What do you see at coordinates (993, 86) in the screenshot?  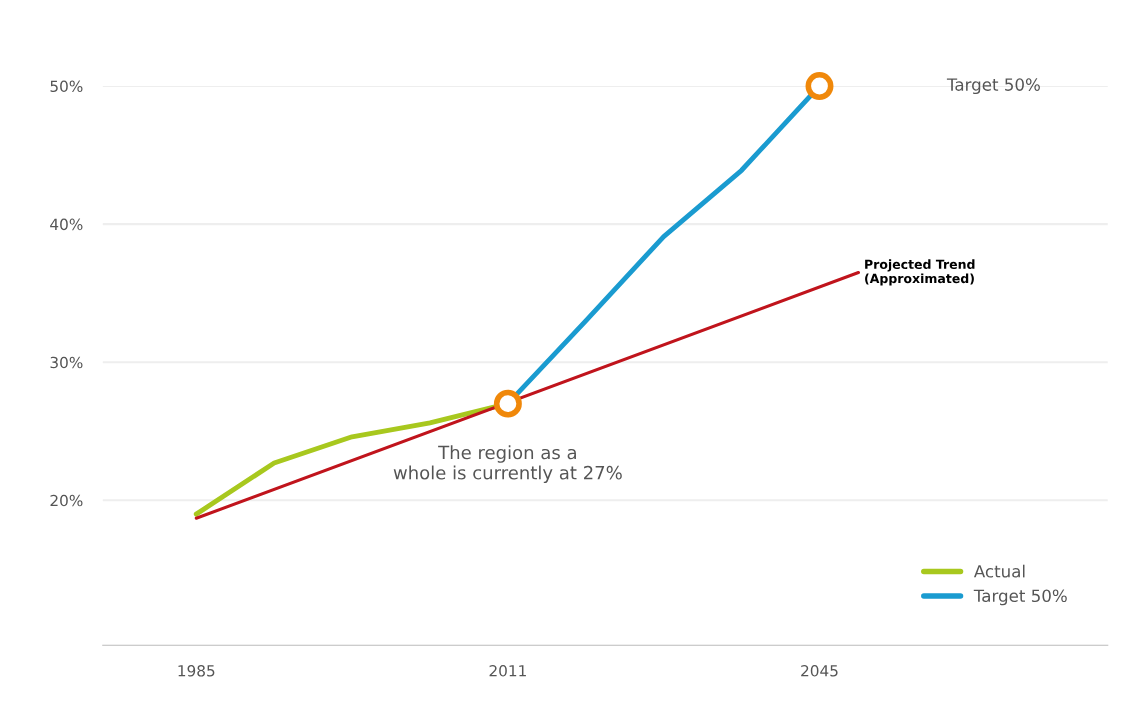 I see `text: Target 50%` at bounding box center [993, 86].